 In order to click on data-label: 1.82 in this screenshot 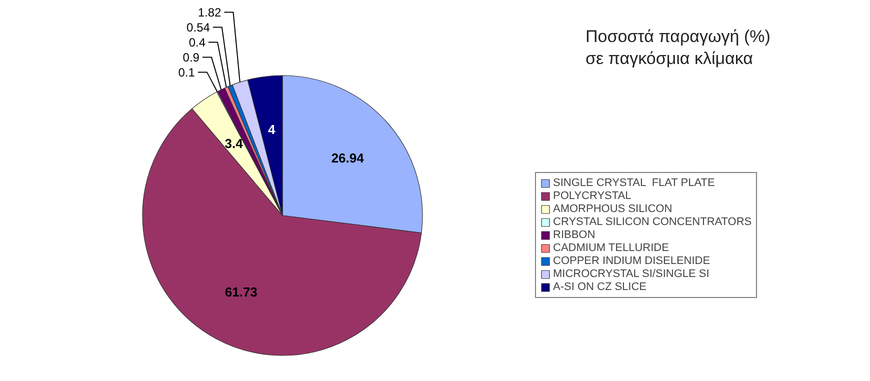, I will do `click(210, 13)`.